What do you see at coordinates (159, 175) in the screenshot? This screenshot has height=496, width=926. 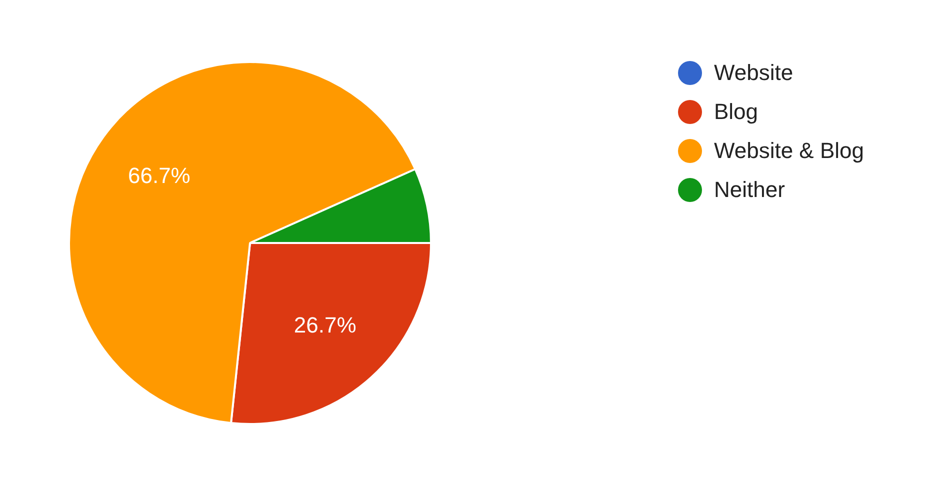 I see `data-label: 66.7%` at bounding box center [159, 175].